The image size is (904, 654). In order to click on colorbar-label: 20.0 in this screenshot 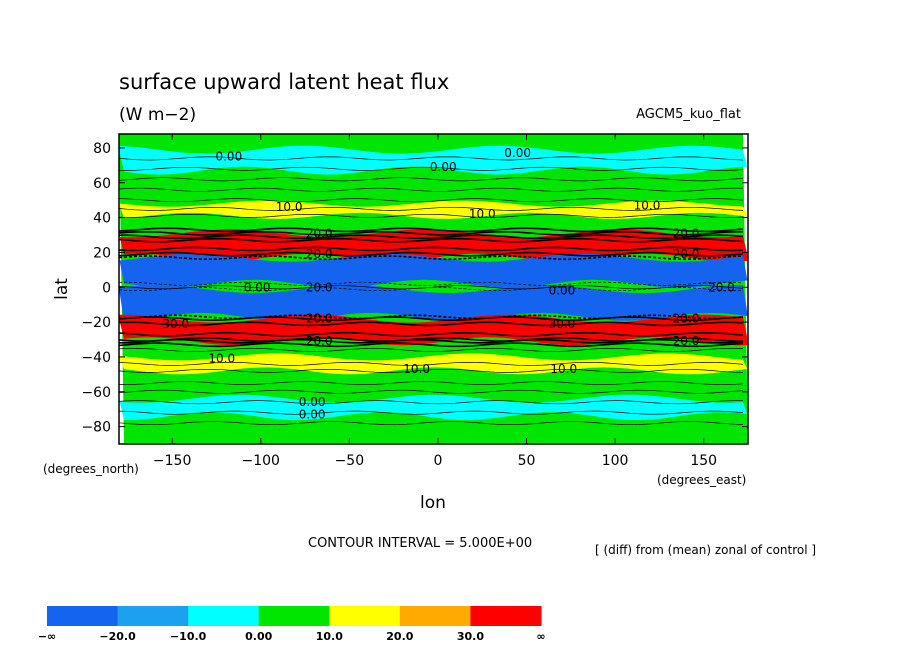, I will do `click(399, 636)`.